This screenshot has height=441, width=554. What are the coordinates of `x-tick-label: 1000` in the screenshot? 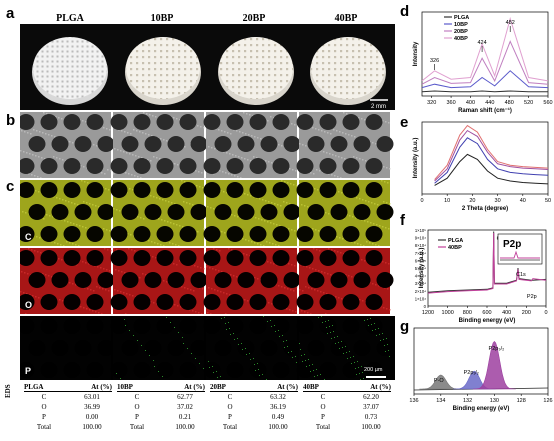 It's located at (448, 313).